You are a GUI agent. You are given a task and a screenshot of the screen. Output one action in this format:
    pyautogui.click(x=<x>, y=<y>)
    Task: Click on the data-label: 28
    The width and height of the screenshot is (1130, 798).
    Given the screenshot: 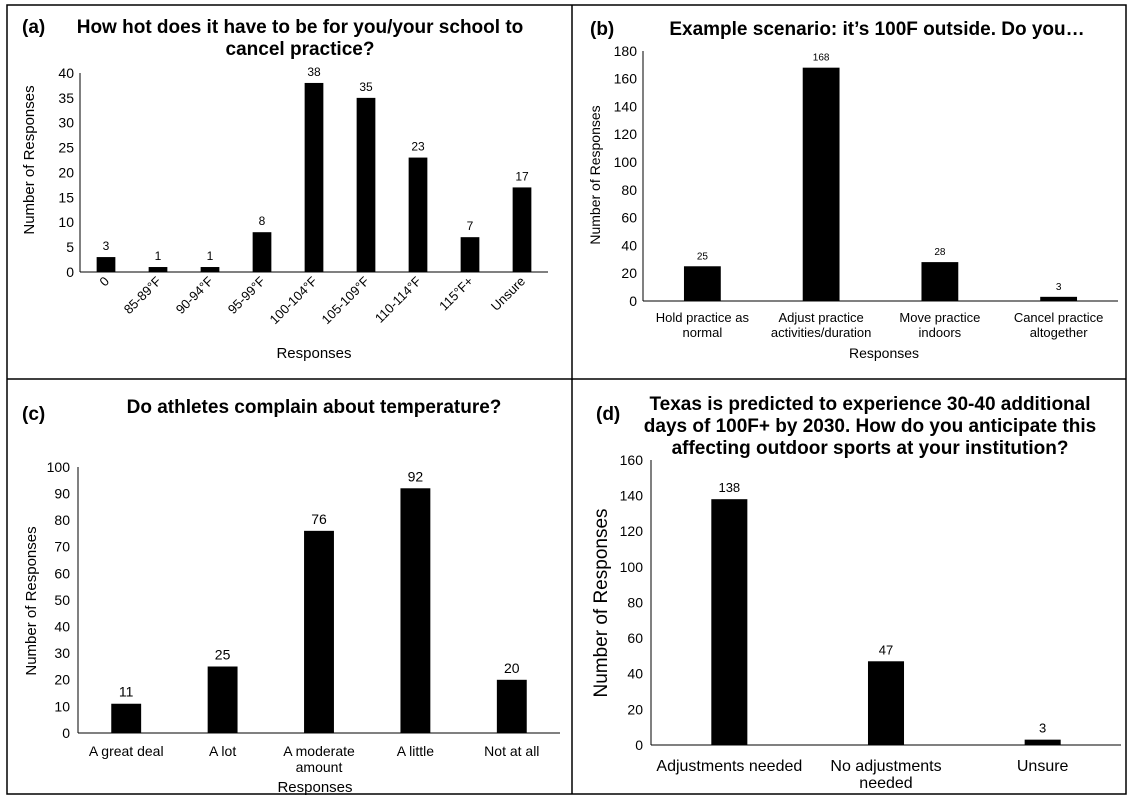 What is the action you would take?
    pyautogui.click(x=940, y=252)
    